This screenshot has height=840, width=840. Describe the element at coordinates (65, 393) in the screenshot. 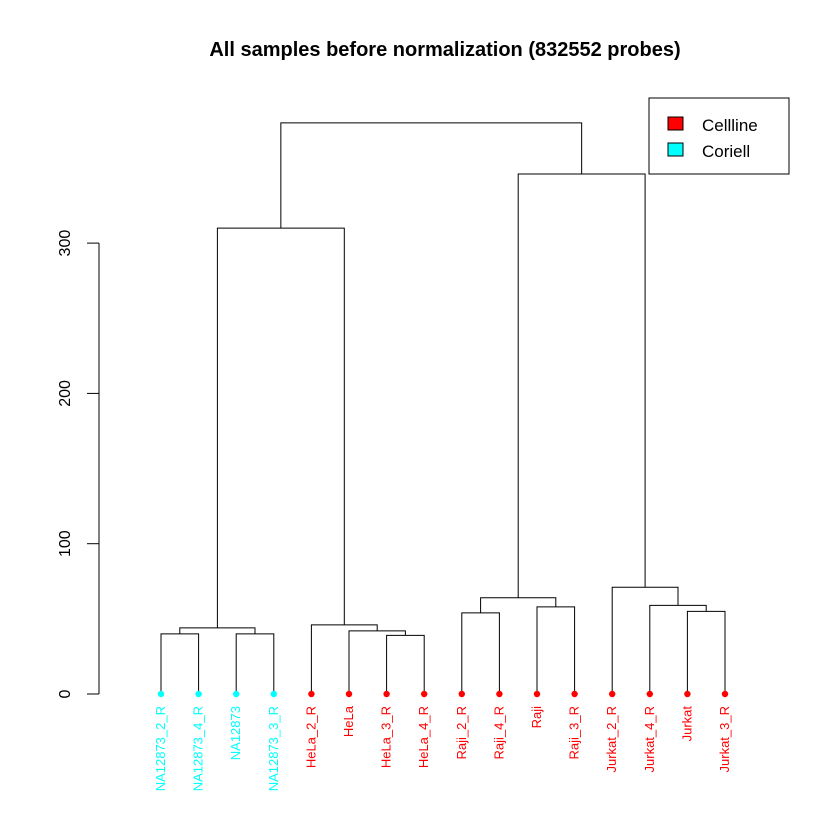

I see `y-tick-label: 200` at that location.